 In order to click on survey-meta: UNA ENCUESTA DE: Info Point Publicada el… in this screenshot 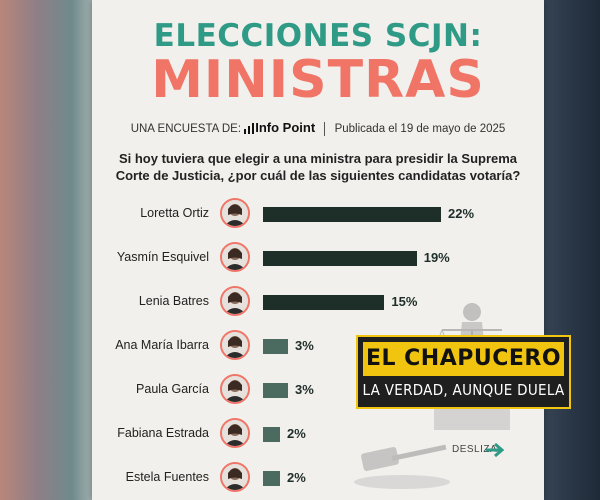, I will do `click(318, 128)`.